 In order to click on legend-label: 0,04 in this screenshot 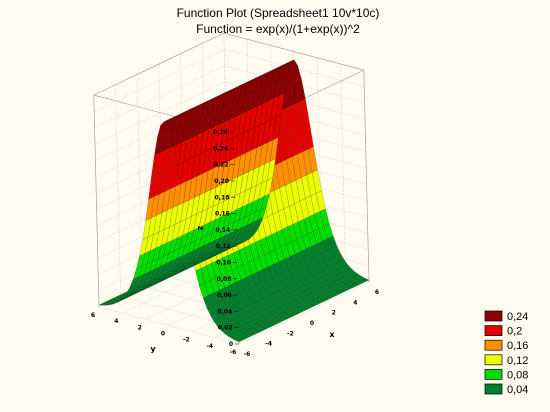, I will do `click(517, 390)`.